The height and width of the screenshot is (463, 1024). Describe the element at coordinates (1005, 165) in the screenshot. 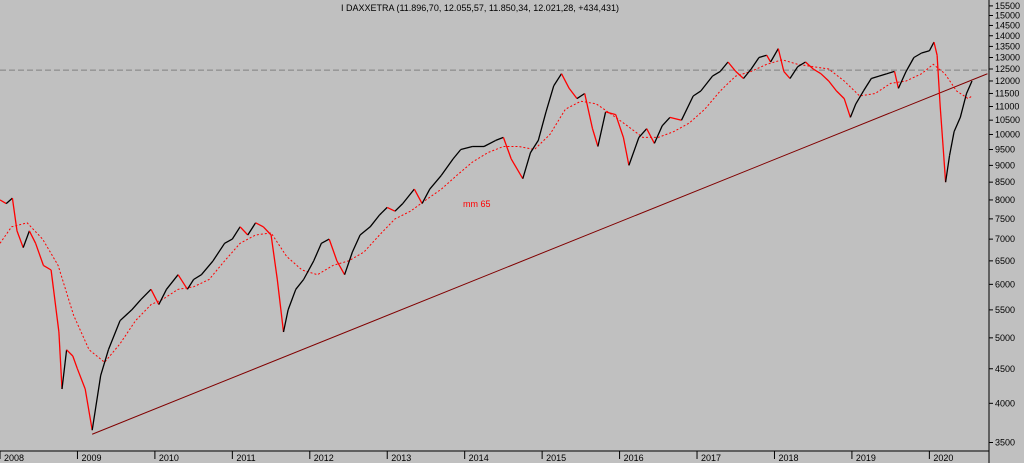

I see `y-tick-label: 9000` at that location.